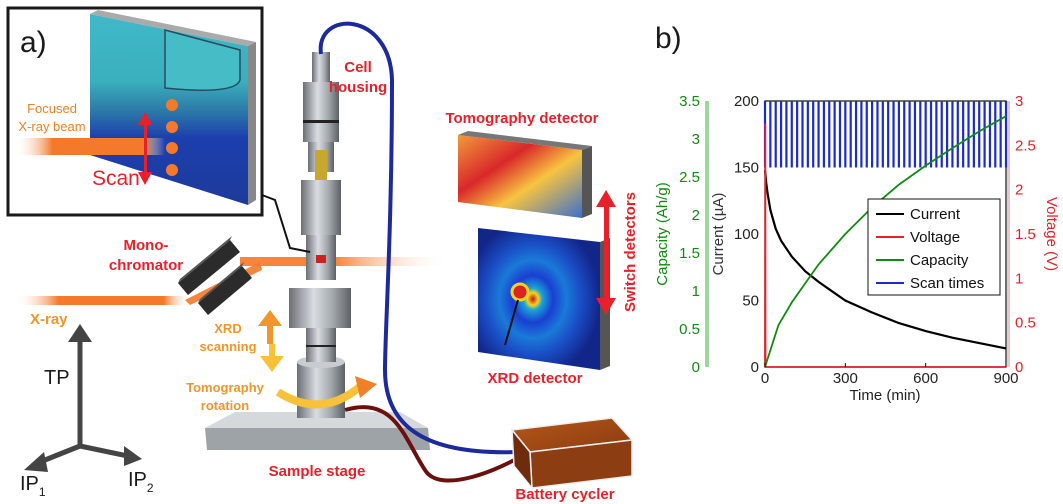 The width and height of the screenshot is (1063, 504). I want to click on x-axis-label: Time (min), so click(884, 395).